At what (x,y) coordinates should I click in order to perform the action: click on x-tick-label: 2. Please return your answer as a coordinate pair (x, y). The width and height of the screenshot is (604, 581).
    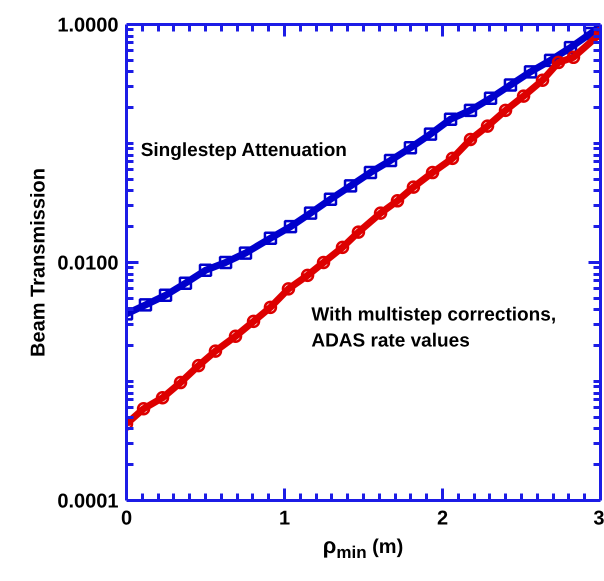
    Looking at the image, I should click on (442, 519).